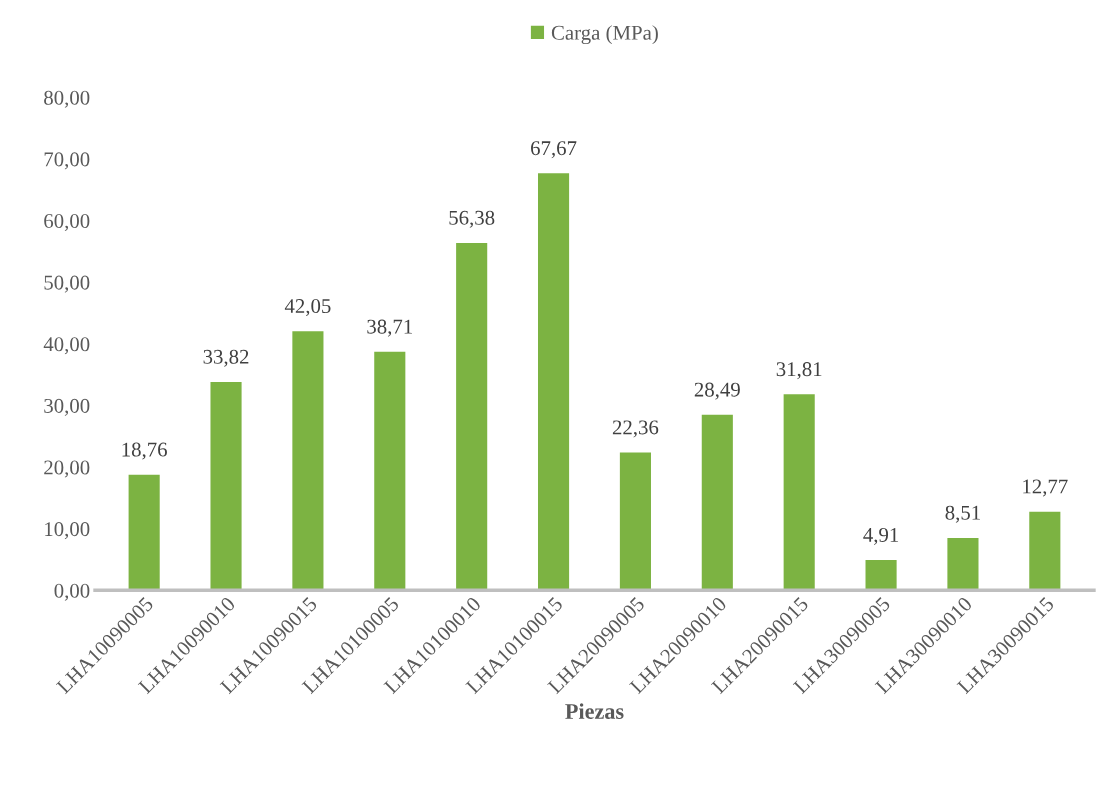  What do you see at coordinates (67, 469) in the screenshot?
I see `y-tick-label: 20,00` at bounding box center [67, 469].